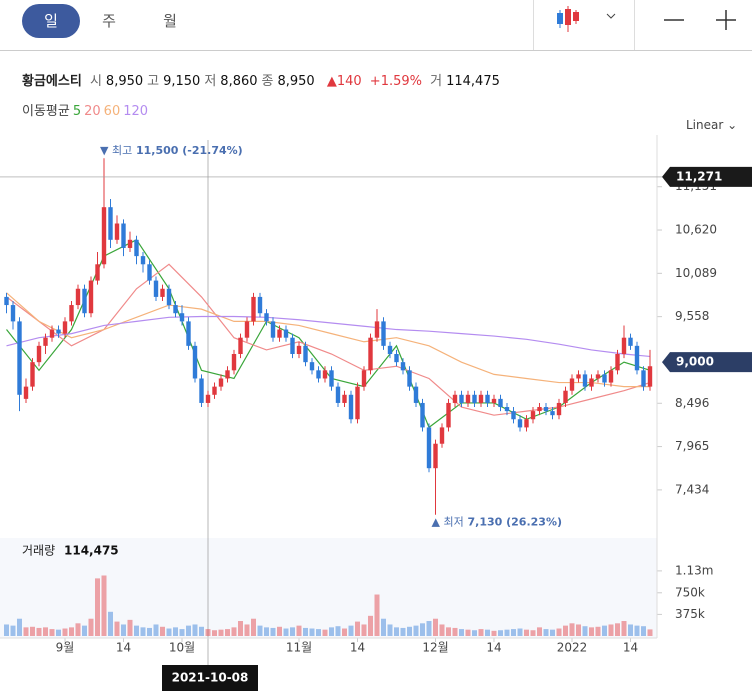 The height and width of the screenshot is (691, 752). I want to click on info-value: 8,950, so click(124, 81).